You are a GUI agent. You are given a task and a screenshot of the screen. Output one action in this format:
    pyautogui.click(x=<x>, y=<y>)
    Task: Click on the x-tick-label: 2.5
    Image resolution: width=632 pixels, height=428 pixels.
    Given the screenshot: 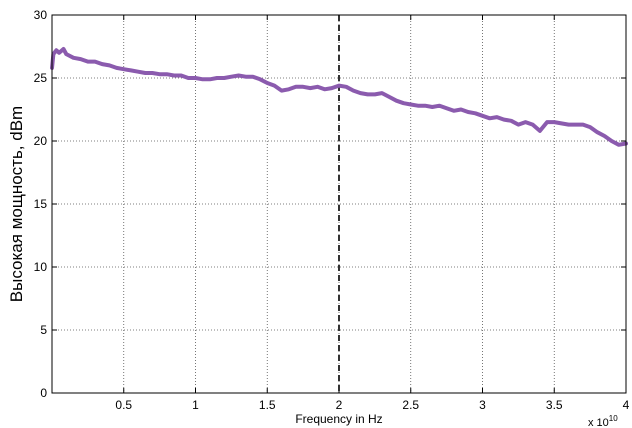 What is the action you would take?
    pyautogui.click(x=410, y=405)
    